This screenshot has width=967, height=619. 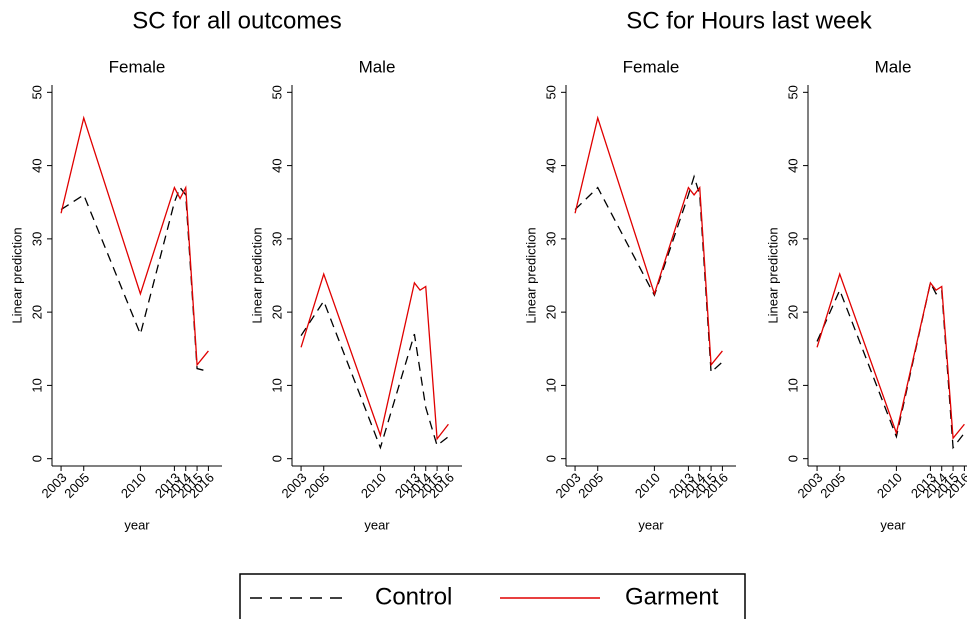 What do you see at coordinates (749, 20) in the screenshot?
I see `group-title: SC for Hours last week` at bounding box center [749, 20].